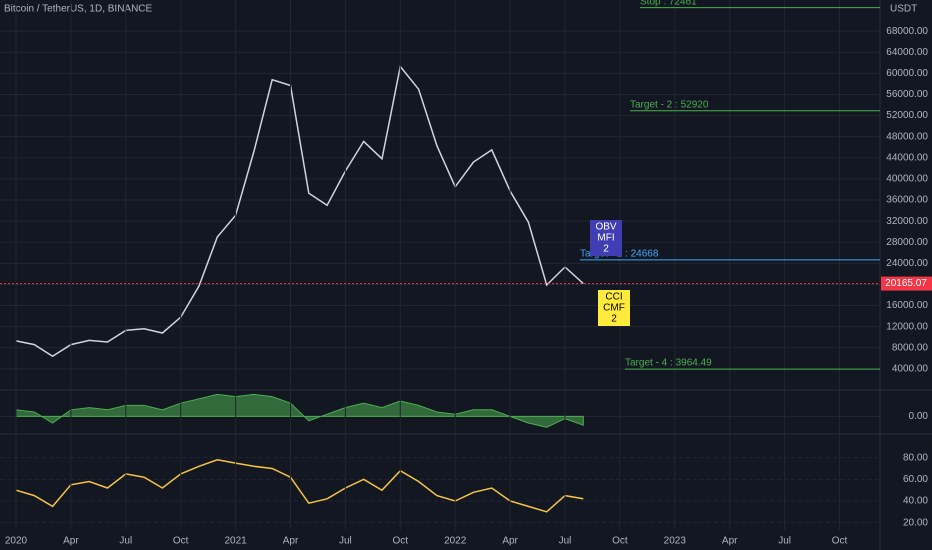  Describe the element at coordinates (907, 115) in the screenshot. I see `y-tick-label: 52000.00` at that location.